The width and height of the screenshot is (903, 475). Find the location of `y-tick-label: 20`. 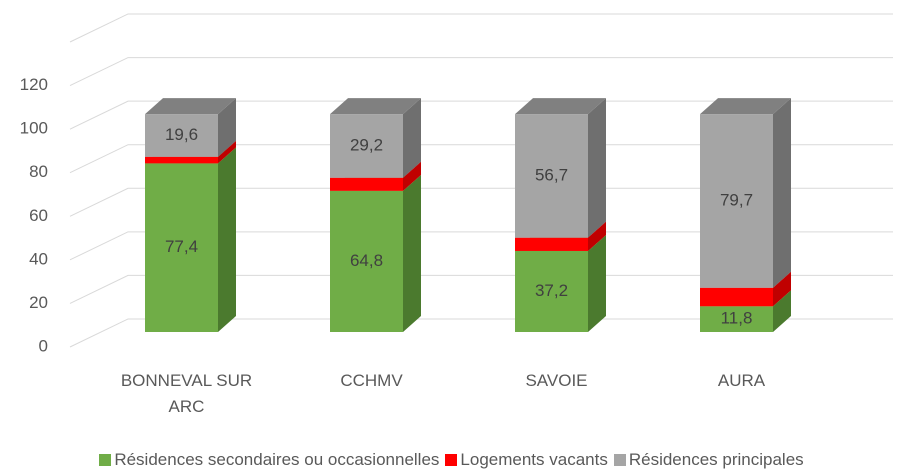

y-tick-label: 20 is located at coordinates (38, 302).